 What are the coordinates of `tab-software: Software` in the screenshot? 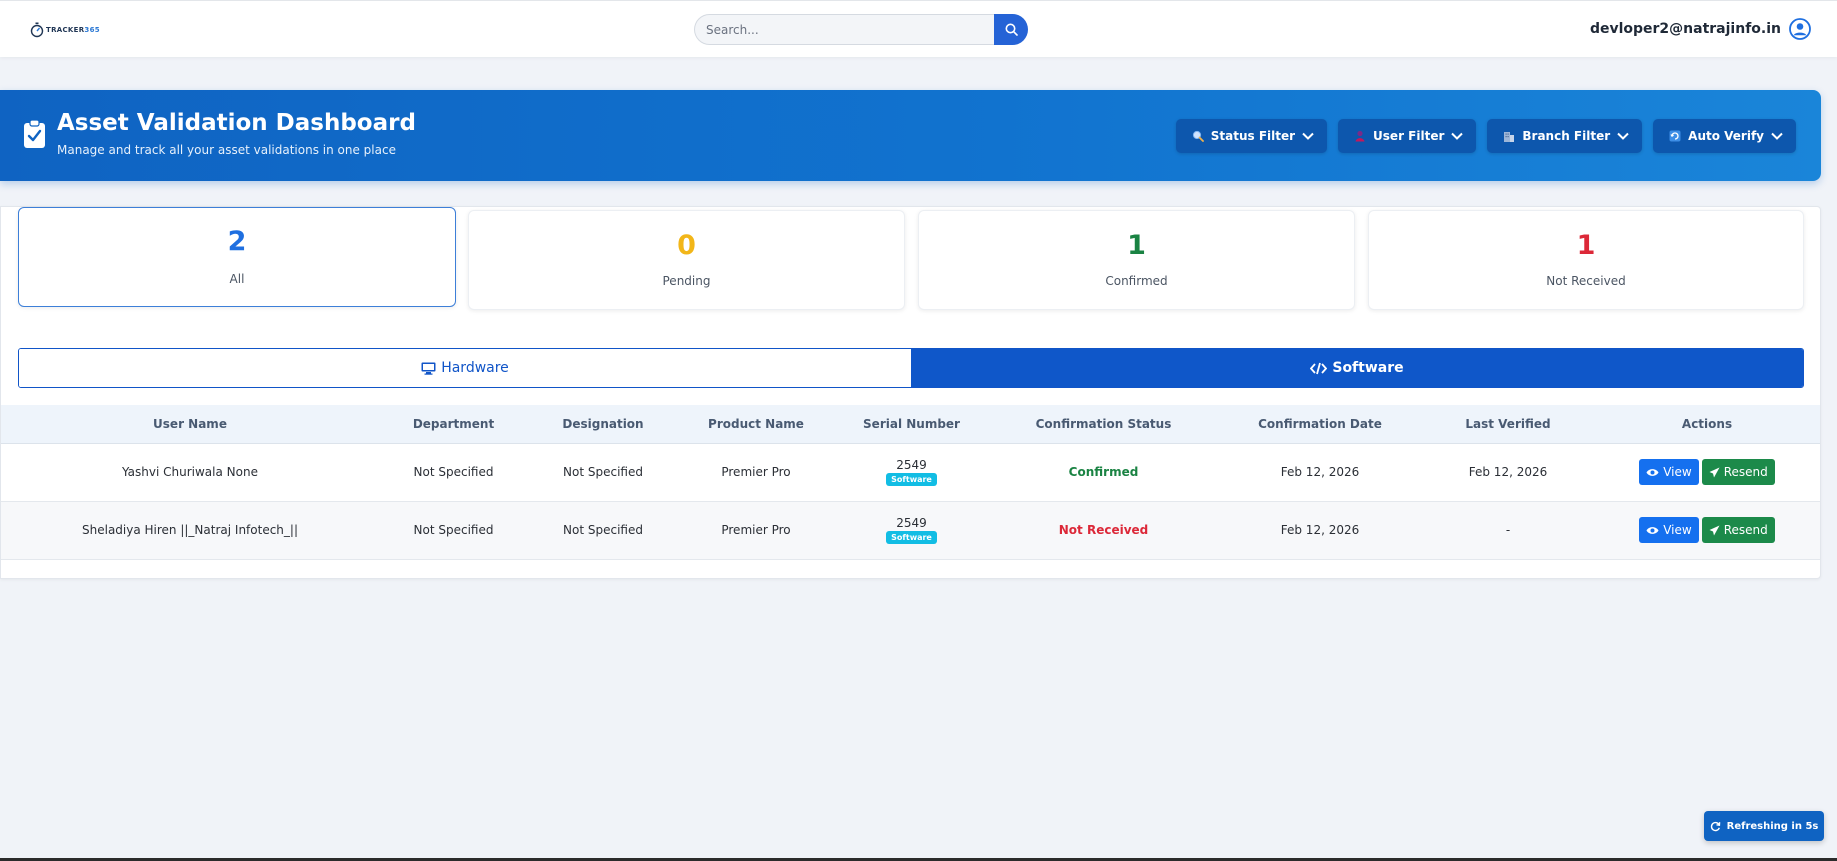 It's located at (1357, 368).